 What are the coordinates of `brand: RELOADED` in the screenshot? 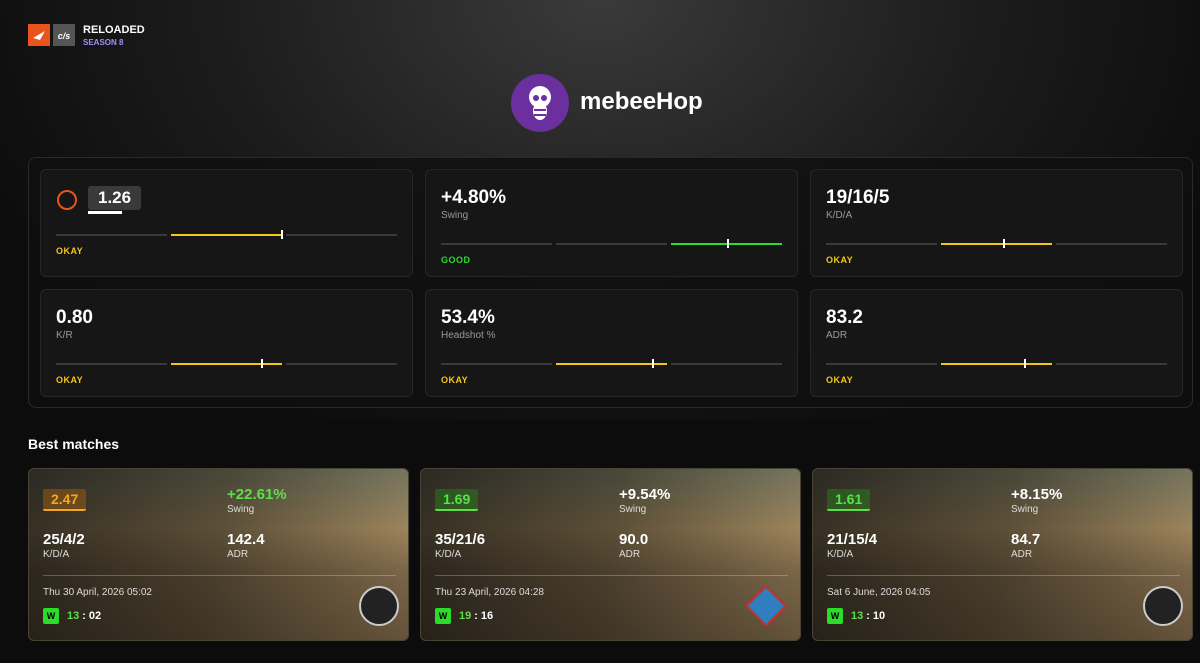 It's located at (114, 30).